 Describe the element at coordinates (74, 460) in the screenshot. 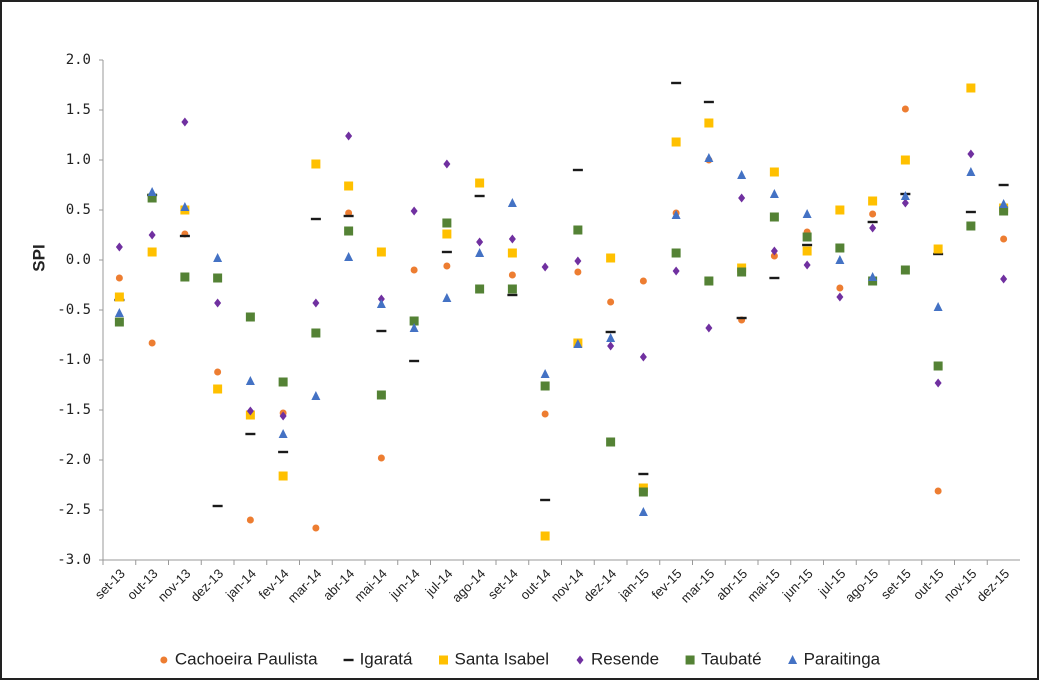

I see `y-tick-label: -2.0` at that location.